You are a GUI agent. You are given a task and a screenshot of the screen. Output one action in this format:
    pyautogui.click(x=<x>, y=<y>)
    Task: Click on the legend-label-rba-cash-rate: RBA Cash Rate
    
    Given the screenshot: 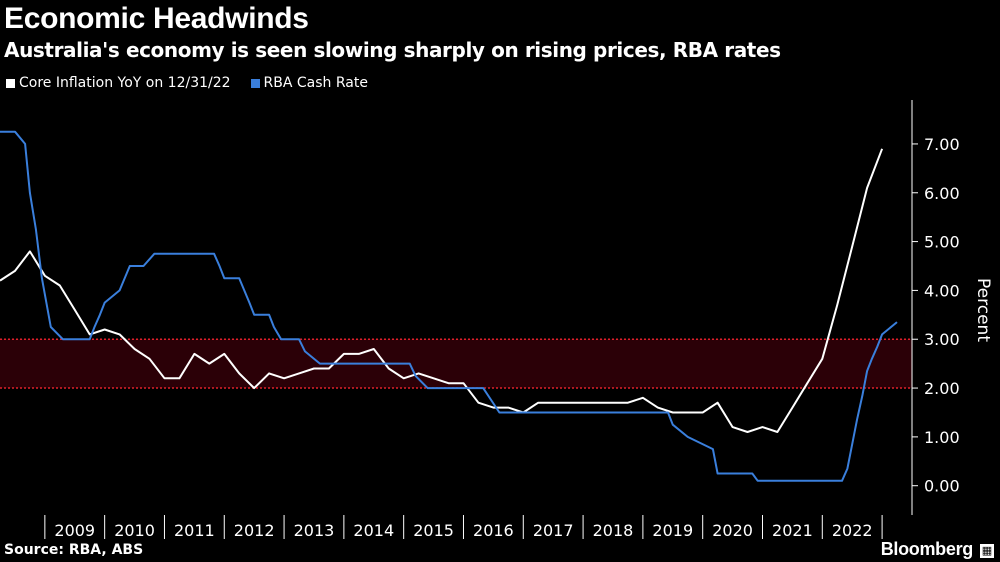 What is the action you would take?
    pyautogui.click(x=315, y=83)
    